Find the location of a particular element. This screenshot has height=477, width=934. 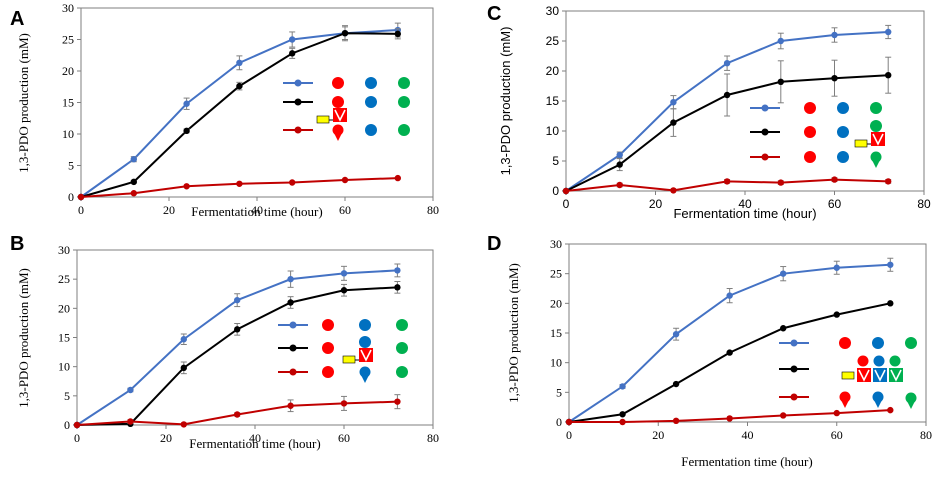

panel-c-ytick-label: 10 is located at coordinates (553, 131).